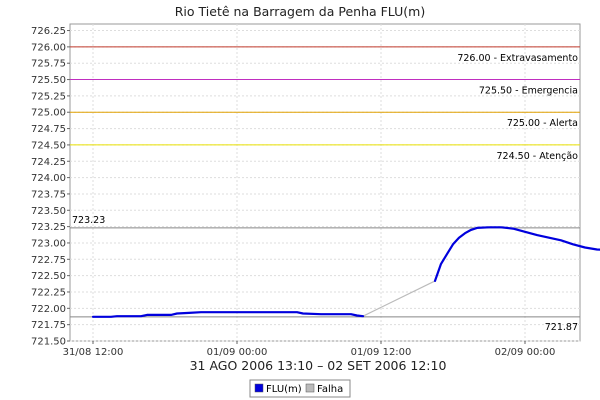 Image resolution: width=600 pixels, height=400 pixels. What do you see at coordinates (48, 325) in the screenshot?
I see `y-tick-label: 721.75` at bounding box center [48, 325].